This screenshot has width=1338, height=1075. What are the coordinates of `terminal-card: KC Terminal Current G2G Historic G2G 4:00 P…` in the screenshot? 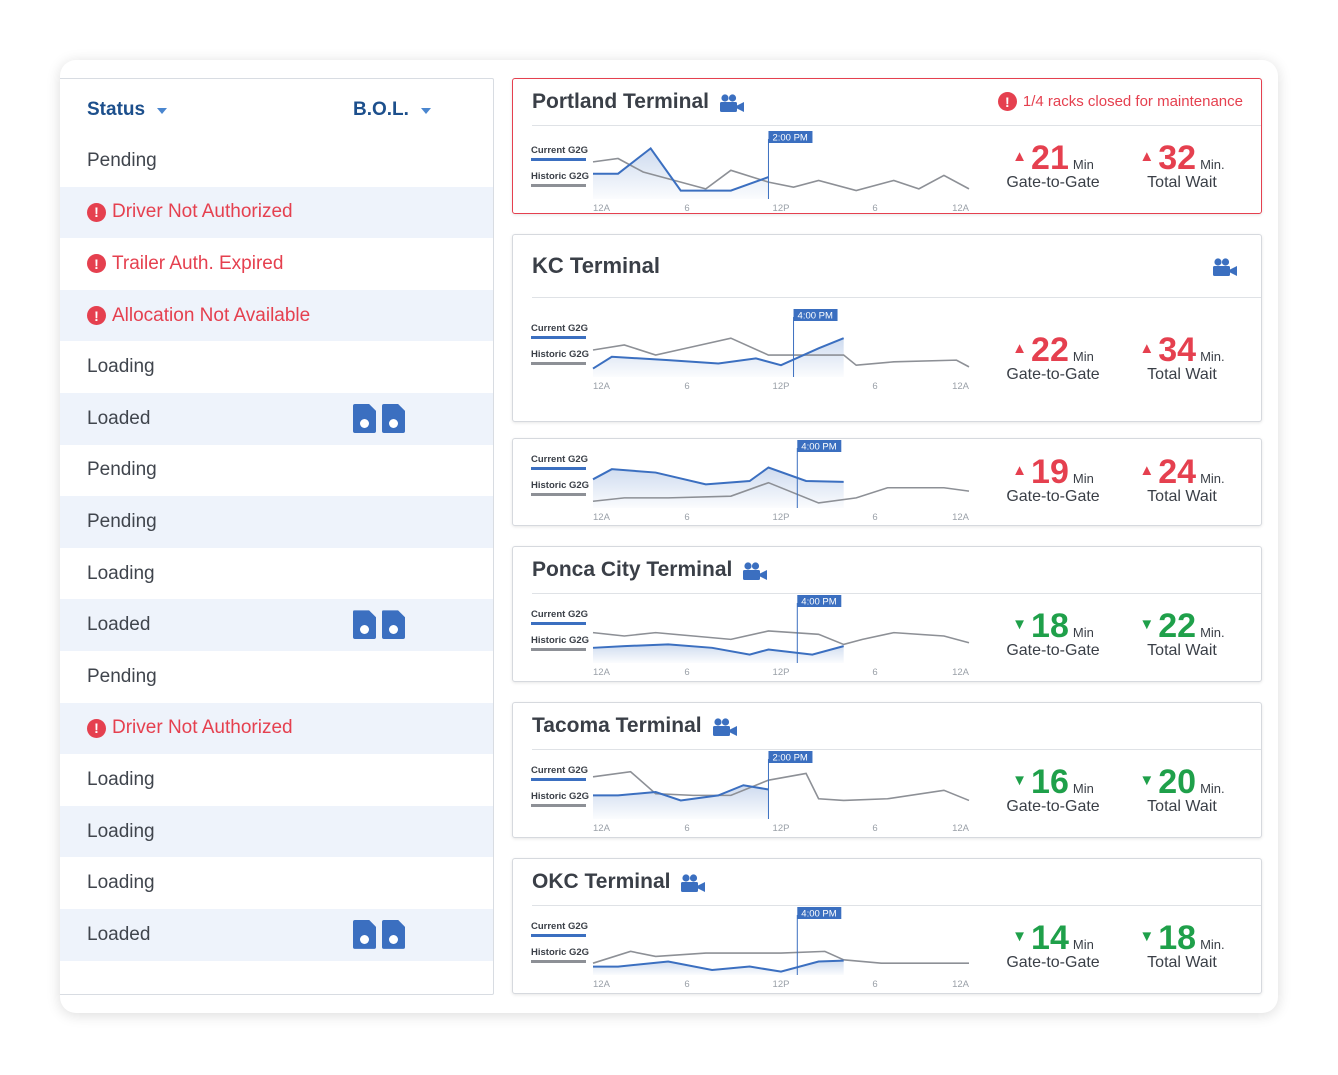 It's located at (887, 328).